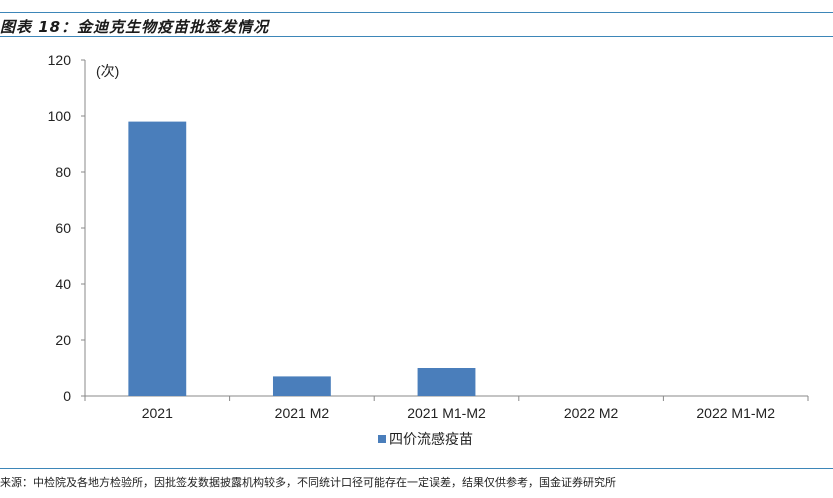 This screenshot has width=833, height=498. I want to click on legend-swatch, so click(382, 439).